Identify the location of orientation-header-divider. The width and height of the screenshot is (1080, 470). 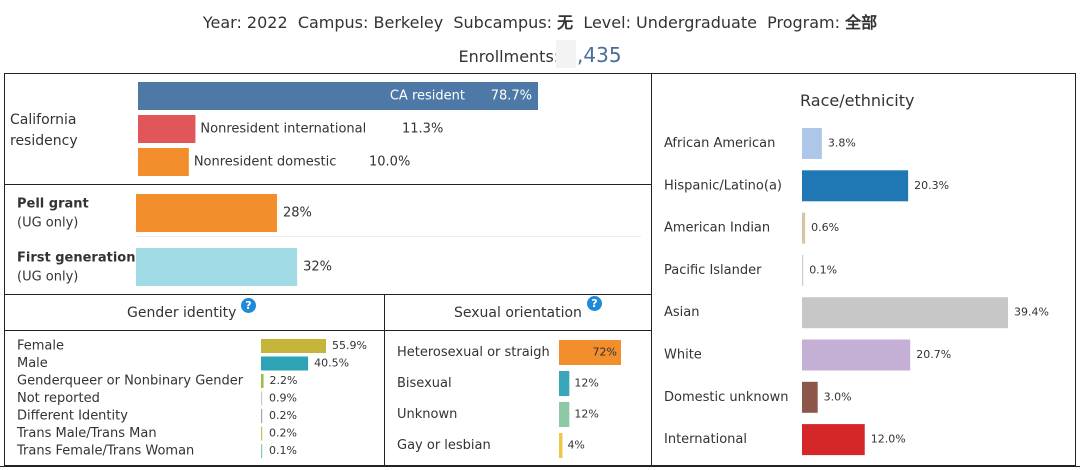
(518, 330).